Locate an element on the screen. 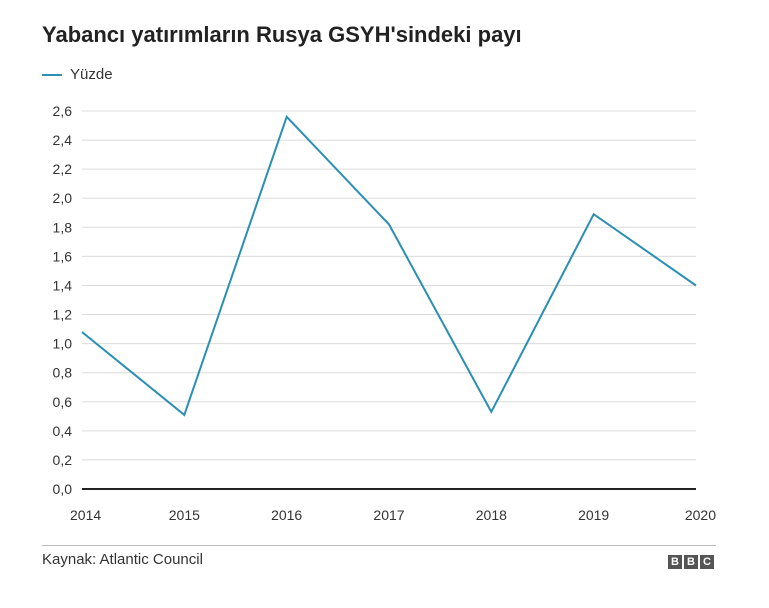 This screenshot has width=769, height=608. y-tick-label: 2,0 is located at coordinates (63, 198).